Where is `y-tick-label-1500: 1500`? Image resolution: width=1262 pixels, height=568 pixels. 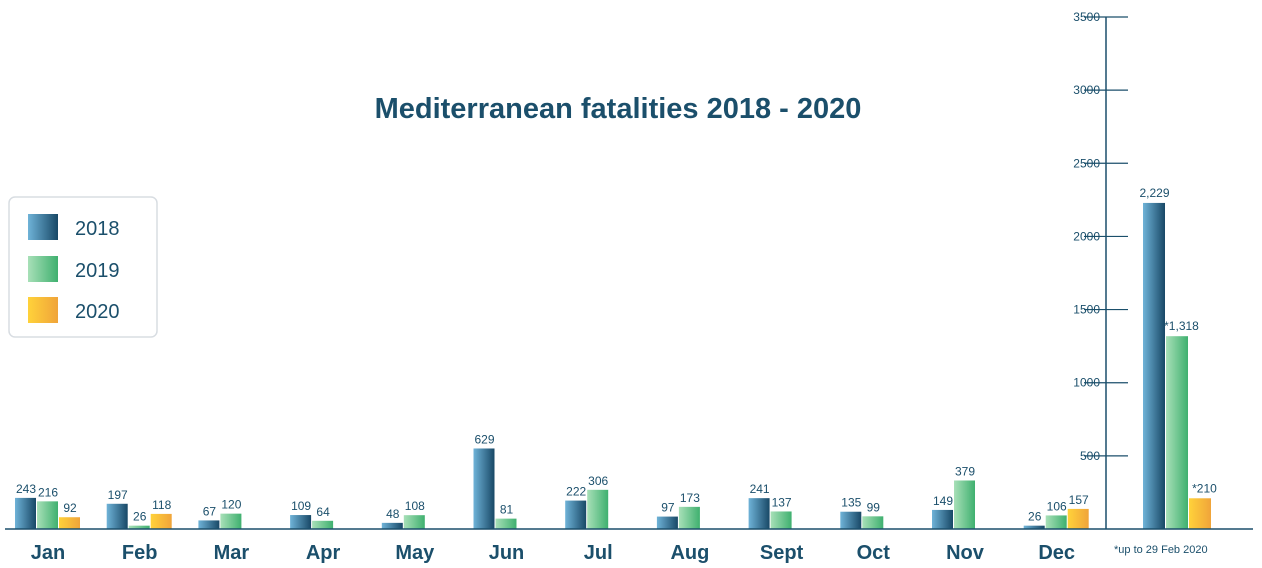
y-tick-label-1500: 1500 is located at coordinates (1086, 310).